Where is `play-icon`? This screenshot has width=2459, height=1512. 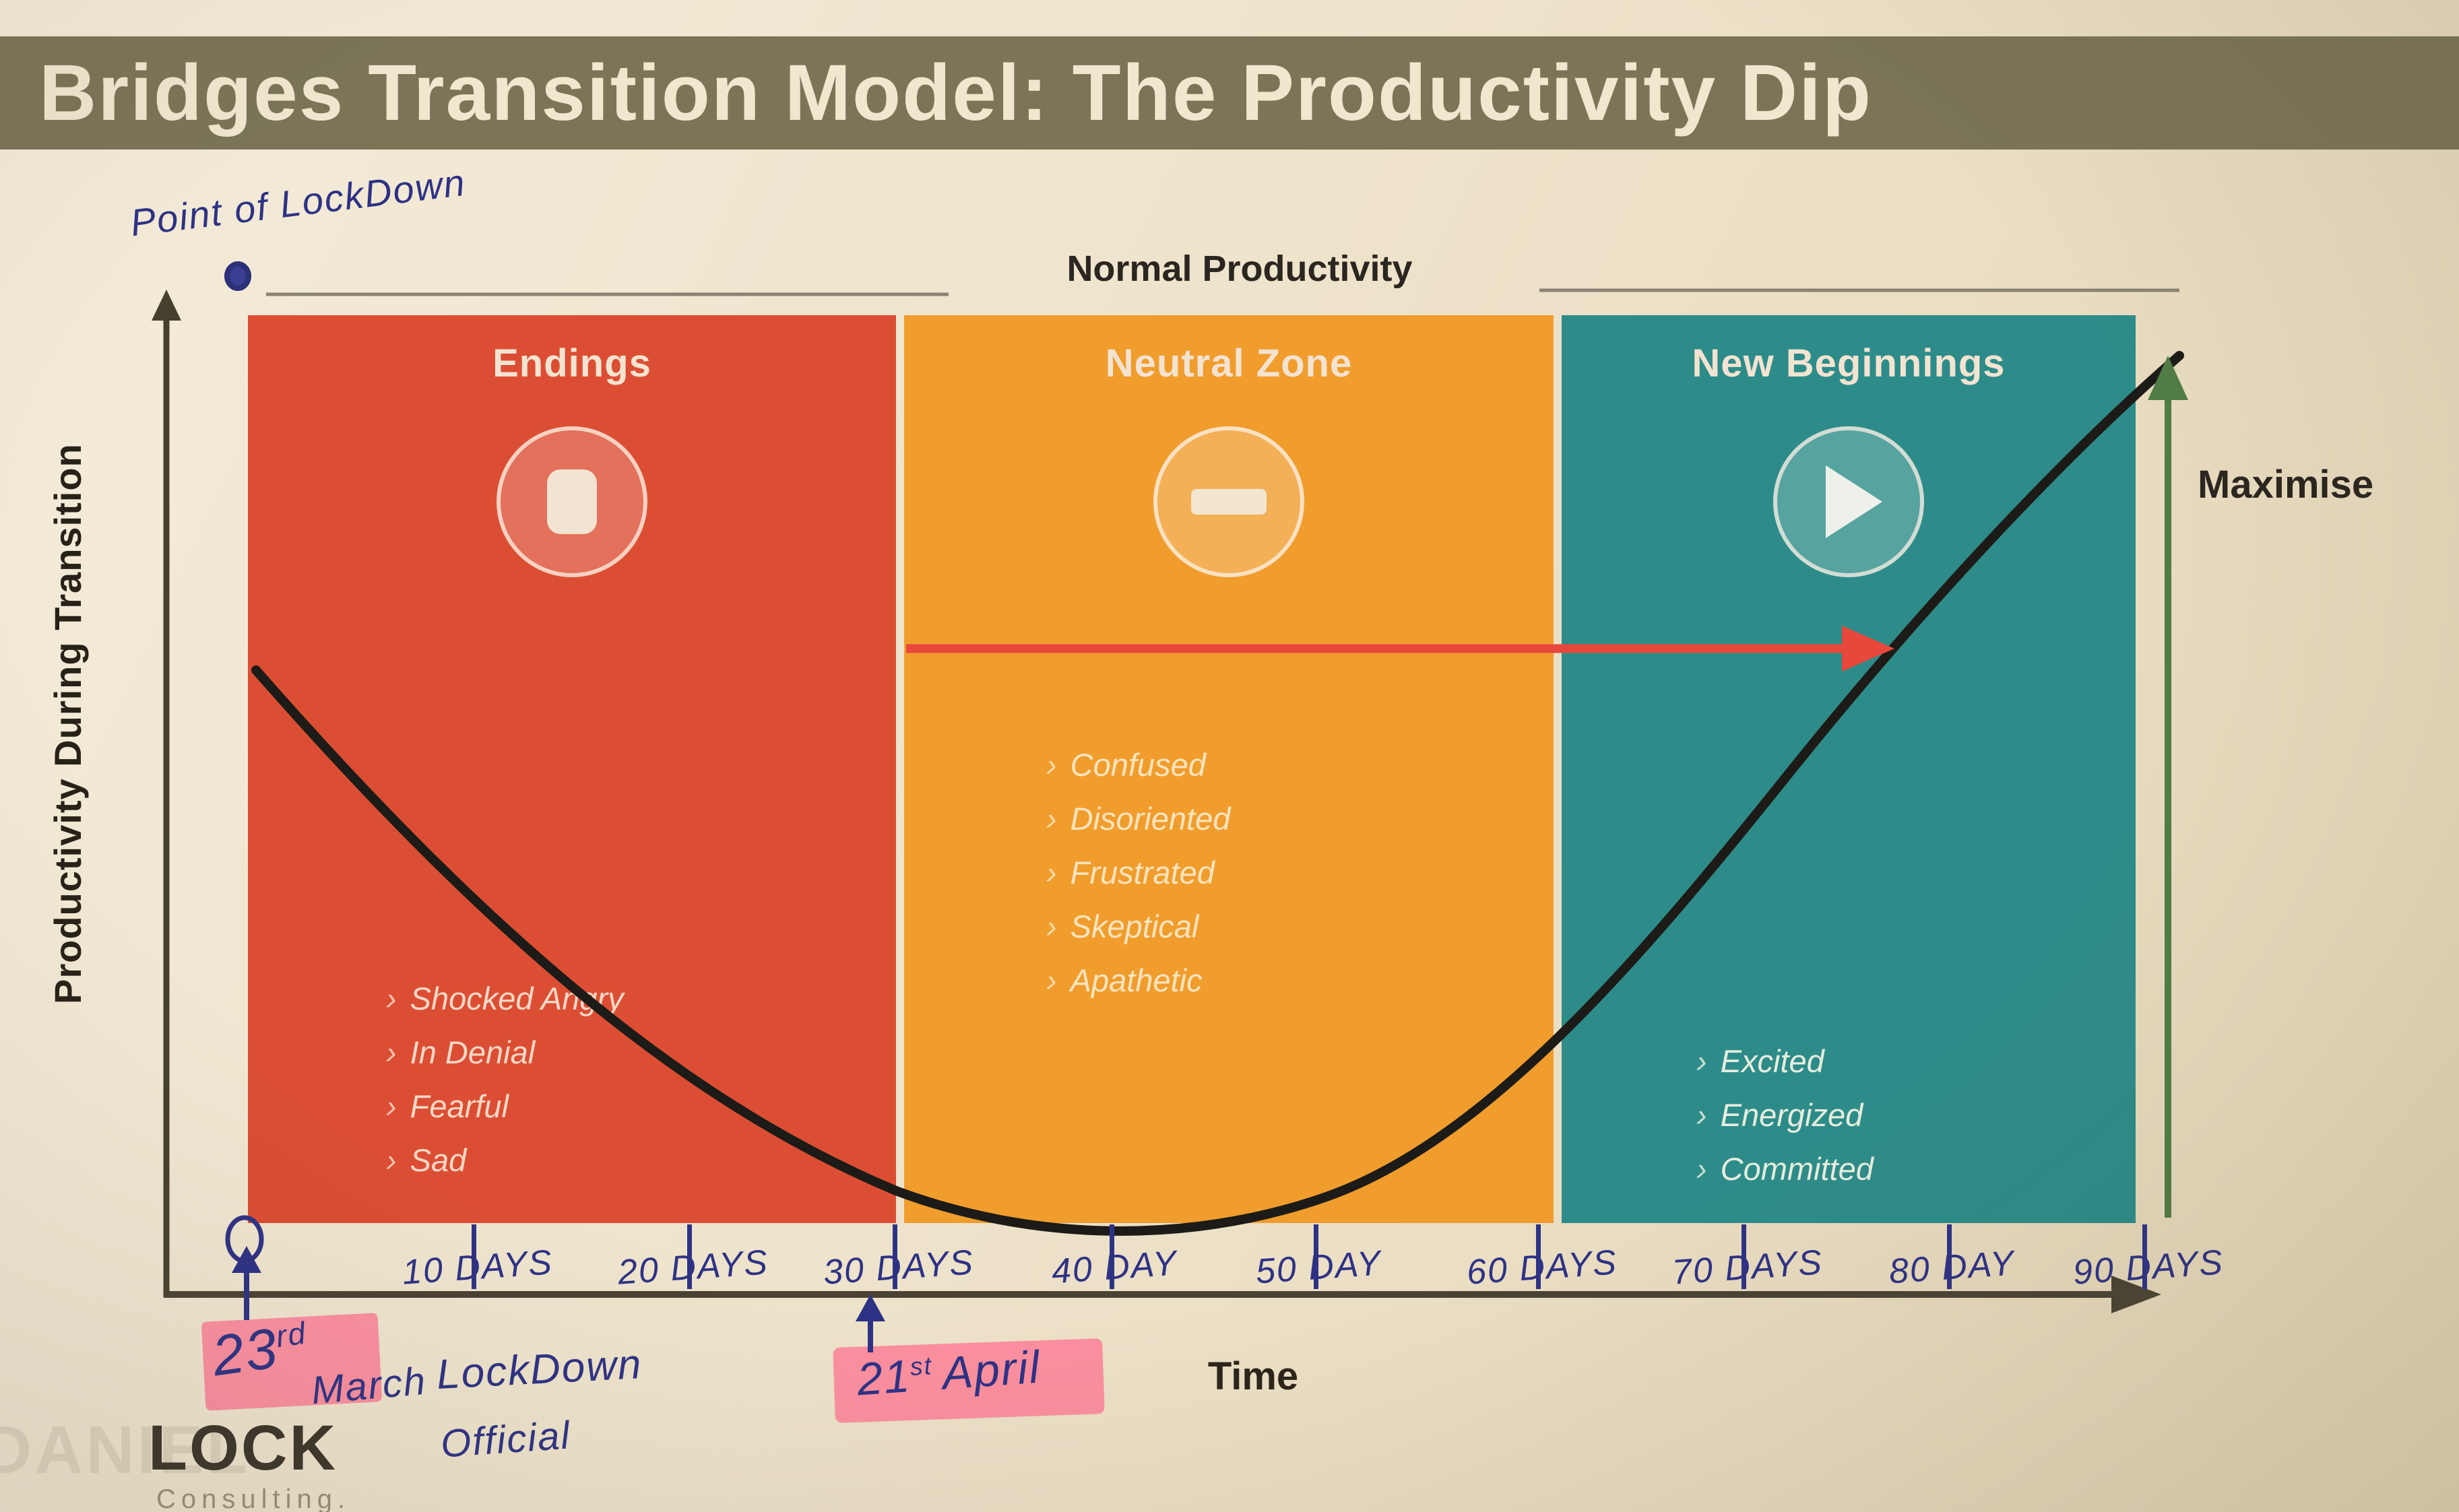 play-icon is located at coordinates (1848, 501).